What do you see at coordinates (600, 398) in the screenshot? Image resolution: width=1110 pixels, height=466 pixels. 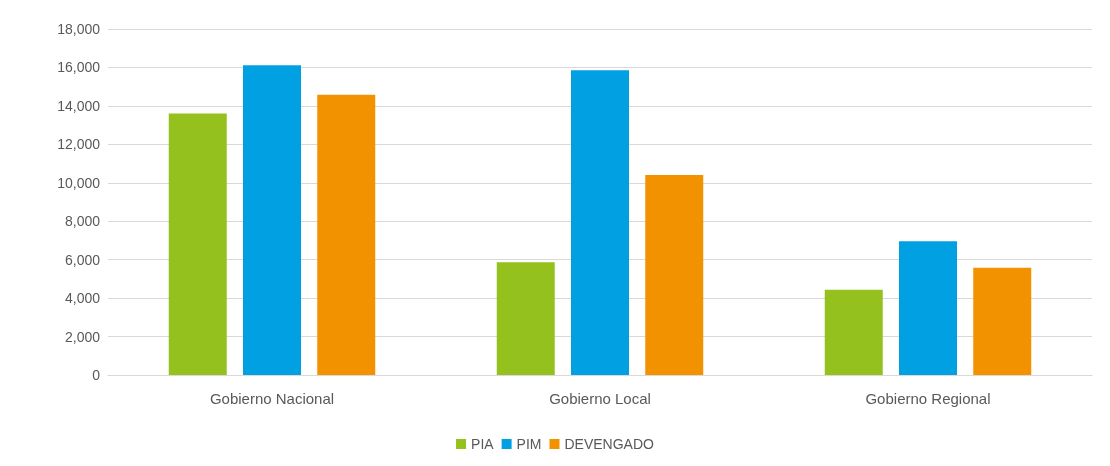 I see `x-tick-label: Gobierno Local` at bounding box center [600, 398].